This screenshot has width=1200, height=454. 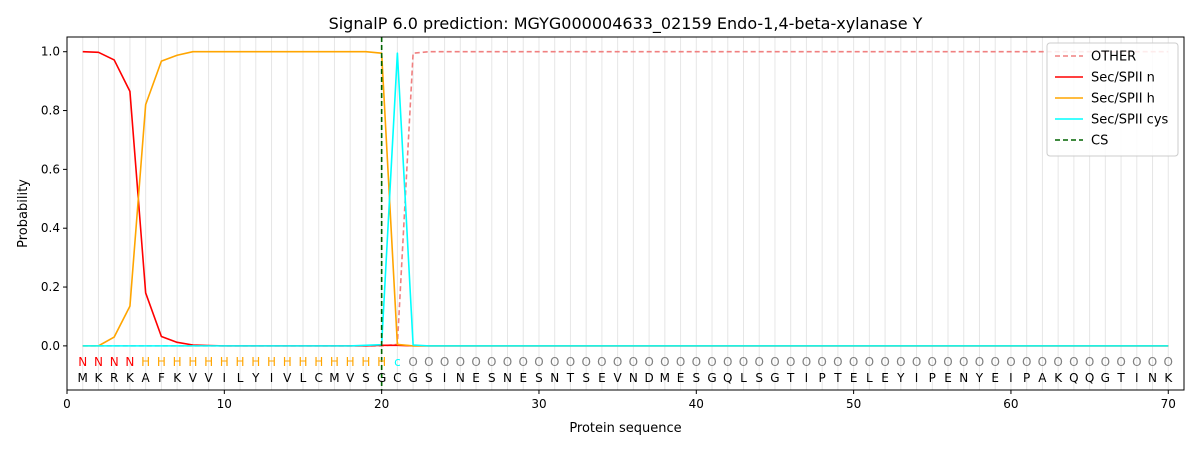 What do you see at coordinates (397, 362) in the screenshot?
I see `region-label: c` at bounding box center [397, 362].